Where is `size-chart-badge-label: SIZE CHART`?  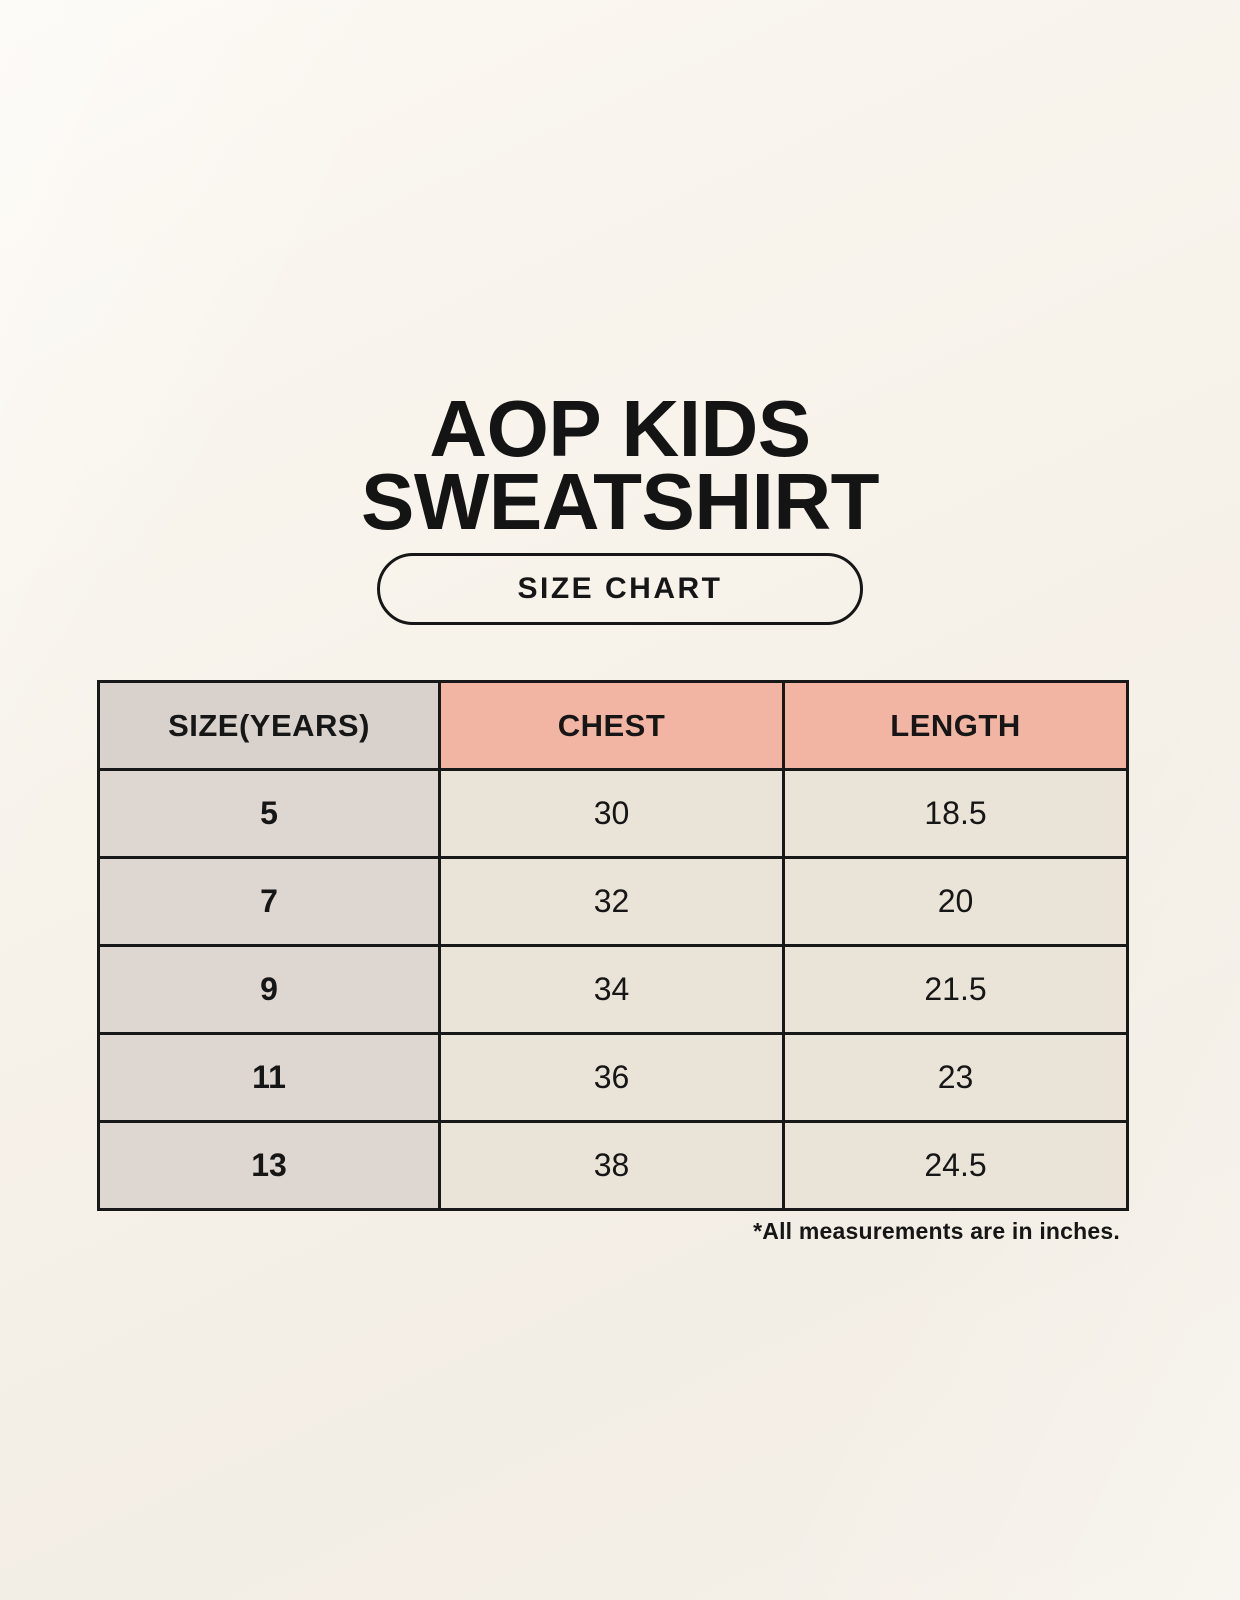
size-chart-badge-label: SIZE CHART is located at coordinates (620, 588).